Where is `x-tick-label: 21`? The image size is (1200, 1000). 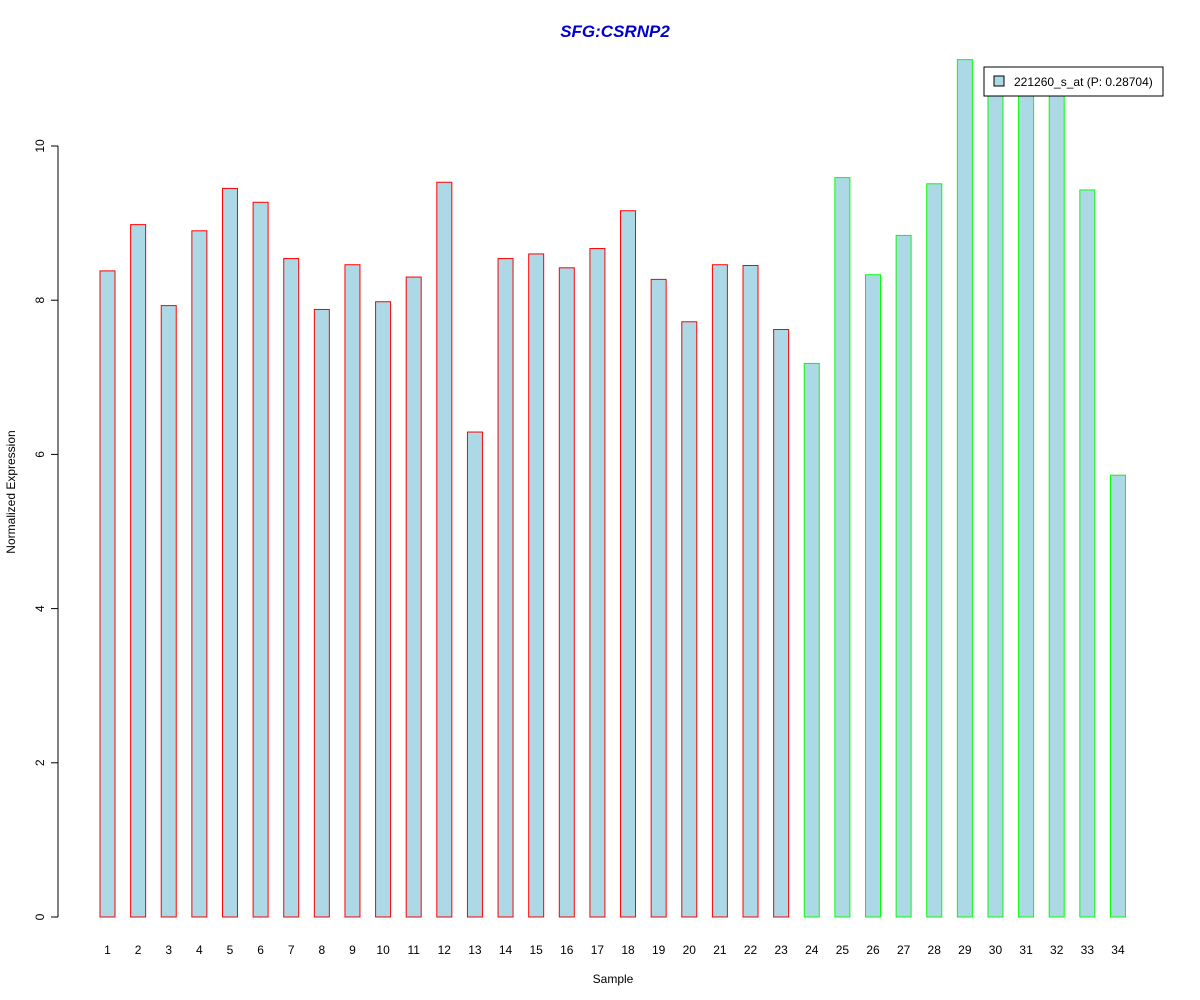 x-tick-label: 21 is located at coordinates (720, 950).